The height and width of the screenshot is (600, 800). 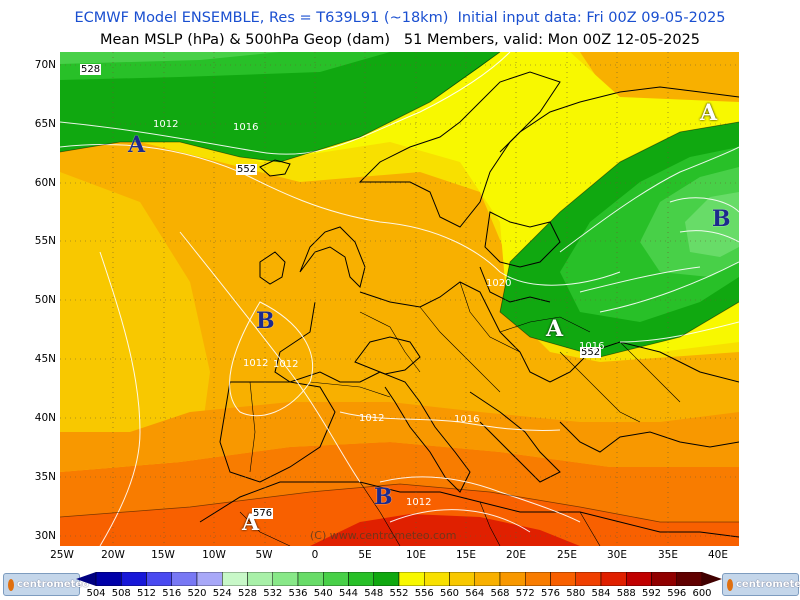 I want to click on colorbar-label: 524, so click(x=222, y=593).